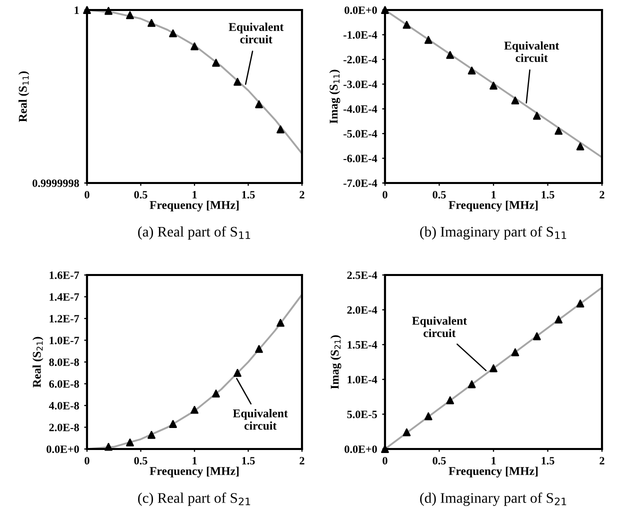 Image resolution: width=617 pixels, height=522 pixels. I want to click on text: (d) Imaginary part of S$_{21}$, so click(493, 499).